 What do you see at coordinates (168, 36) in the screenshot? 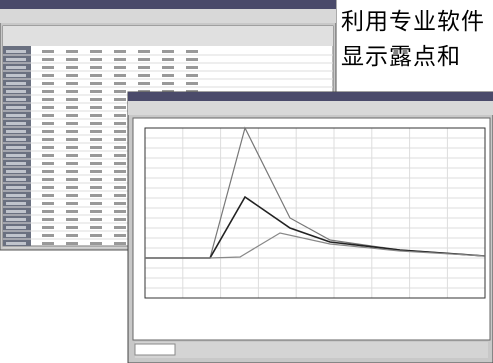
I see `table-header` at bounding box center [168, 36].